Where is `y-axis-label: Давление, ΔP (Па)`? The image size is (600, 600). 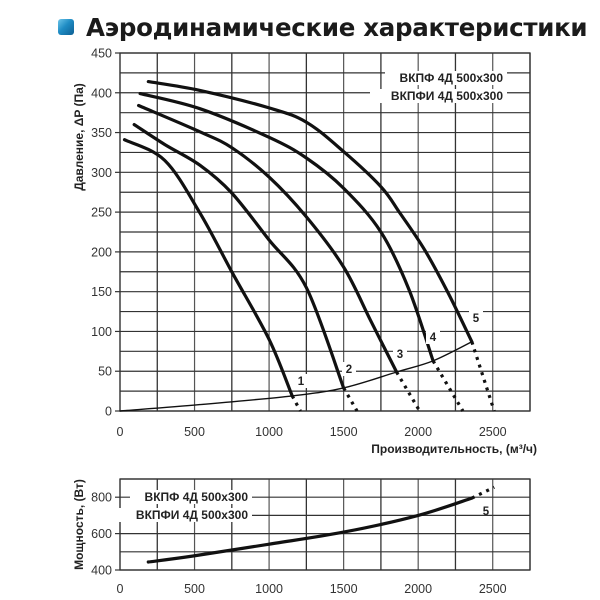
y-axis-label: Давление, ΔP (Па) is located at coordinates (79, 137).